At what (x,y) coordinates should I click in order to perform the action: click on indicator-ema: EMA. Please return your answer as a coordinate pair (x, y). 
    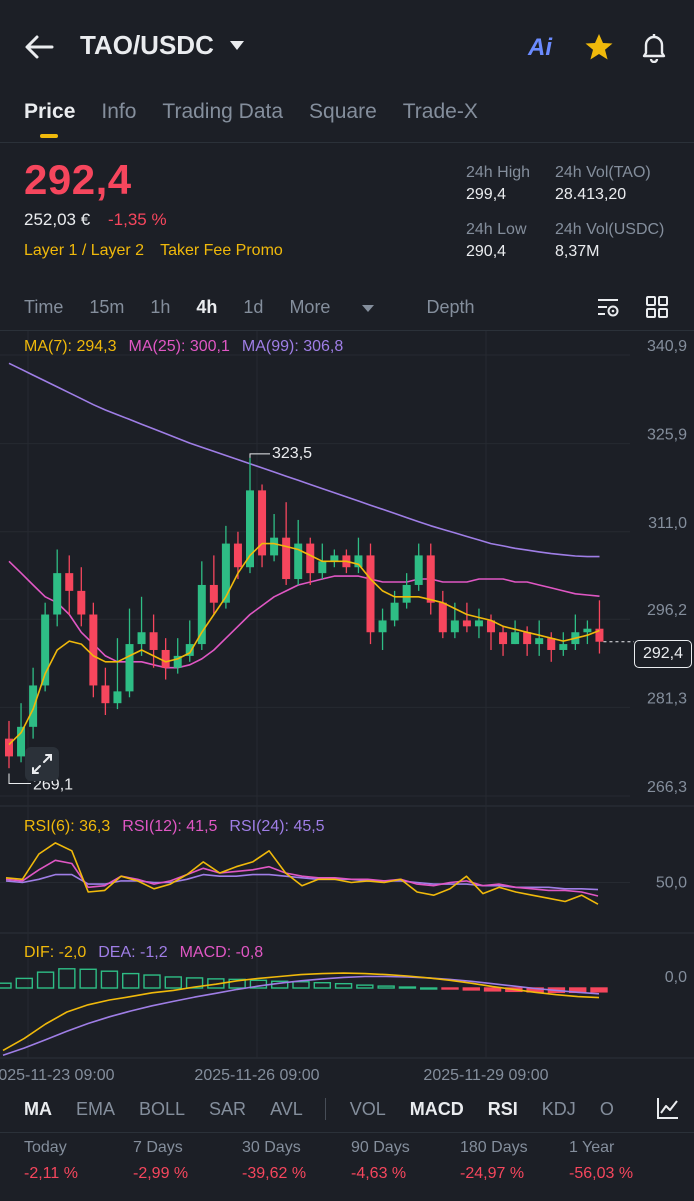
    Looking at the image, I should click on (96, 1108).